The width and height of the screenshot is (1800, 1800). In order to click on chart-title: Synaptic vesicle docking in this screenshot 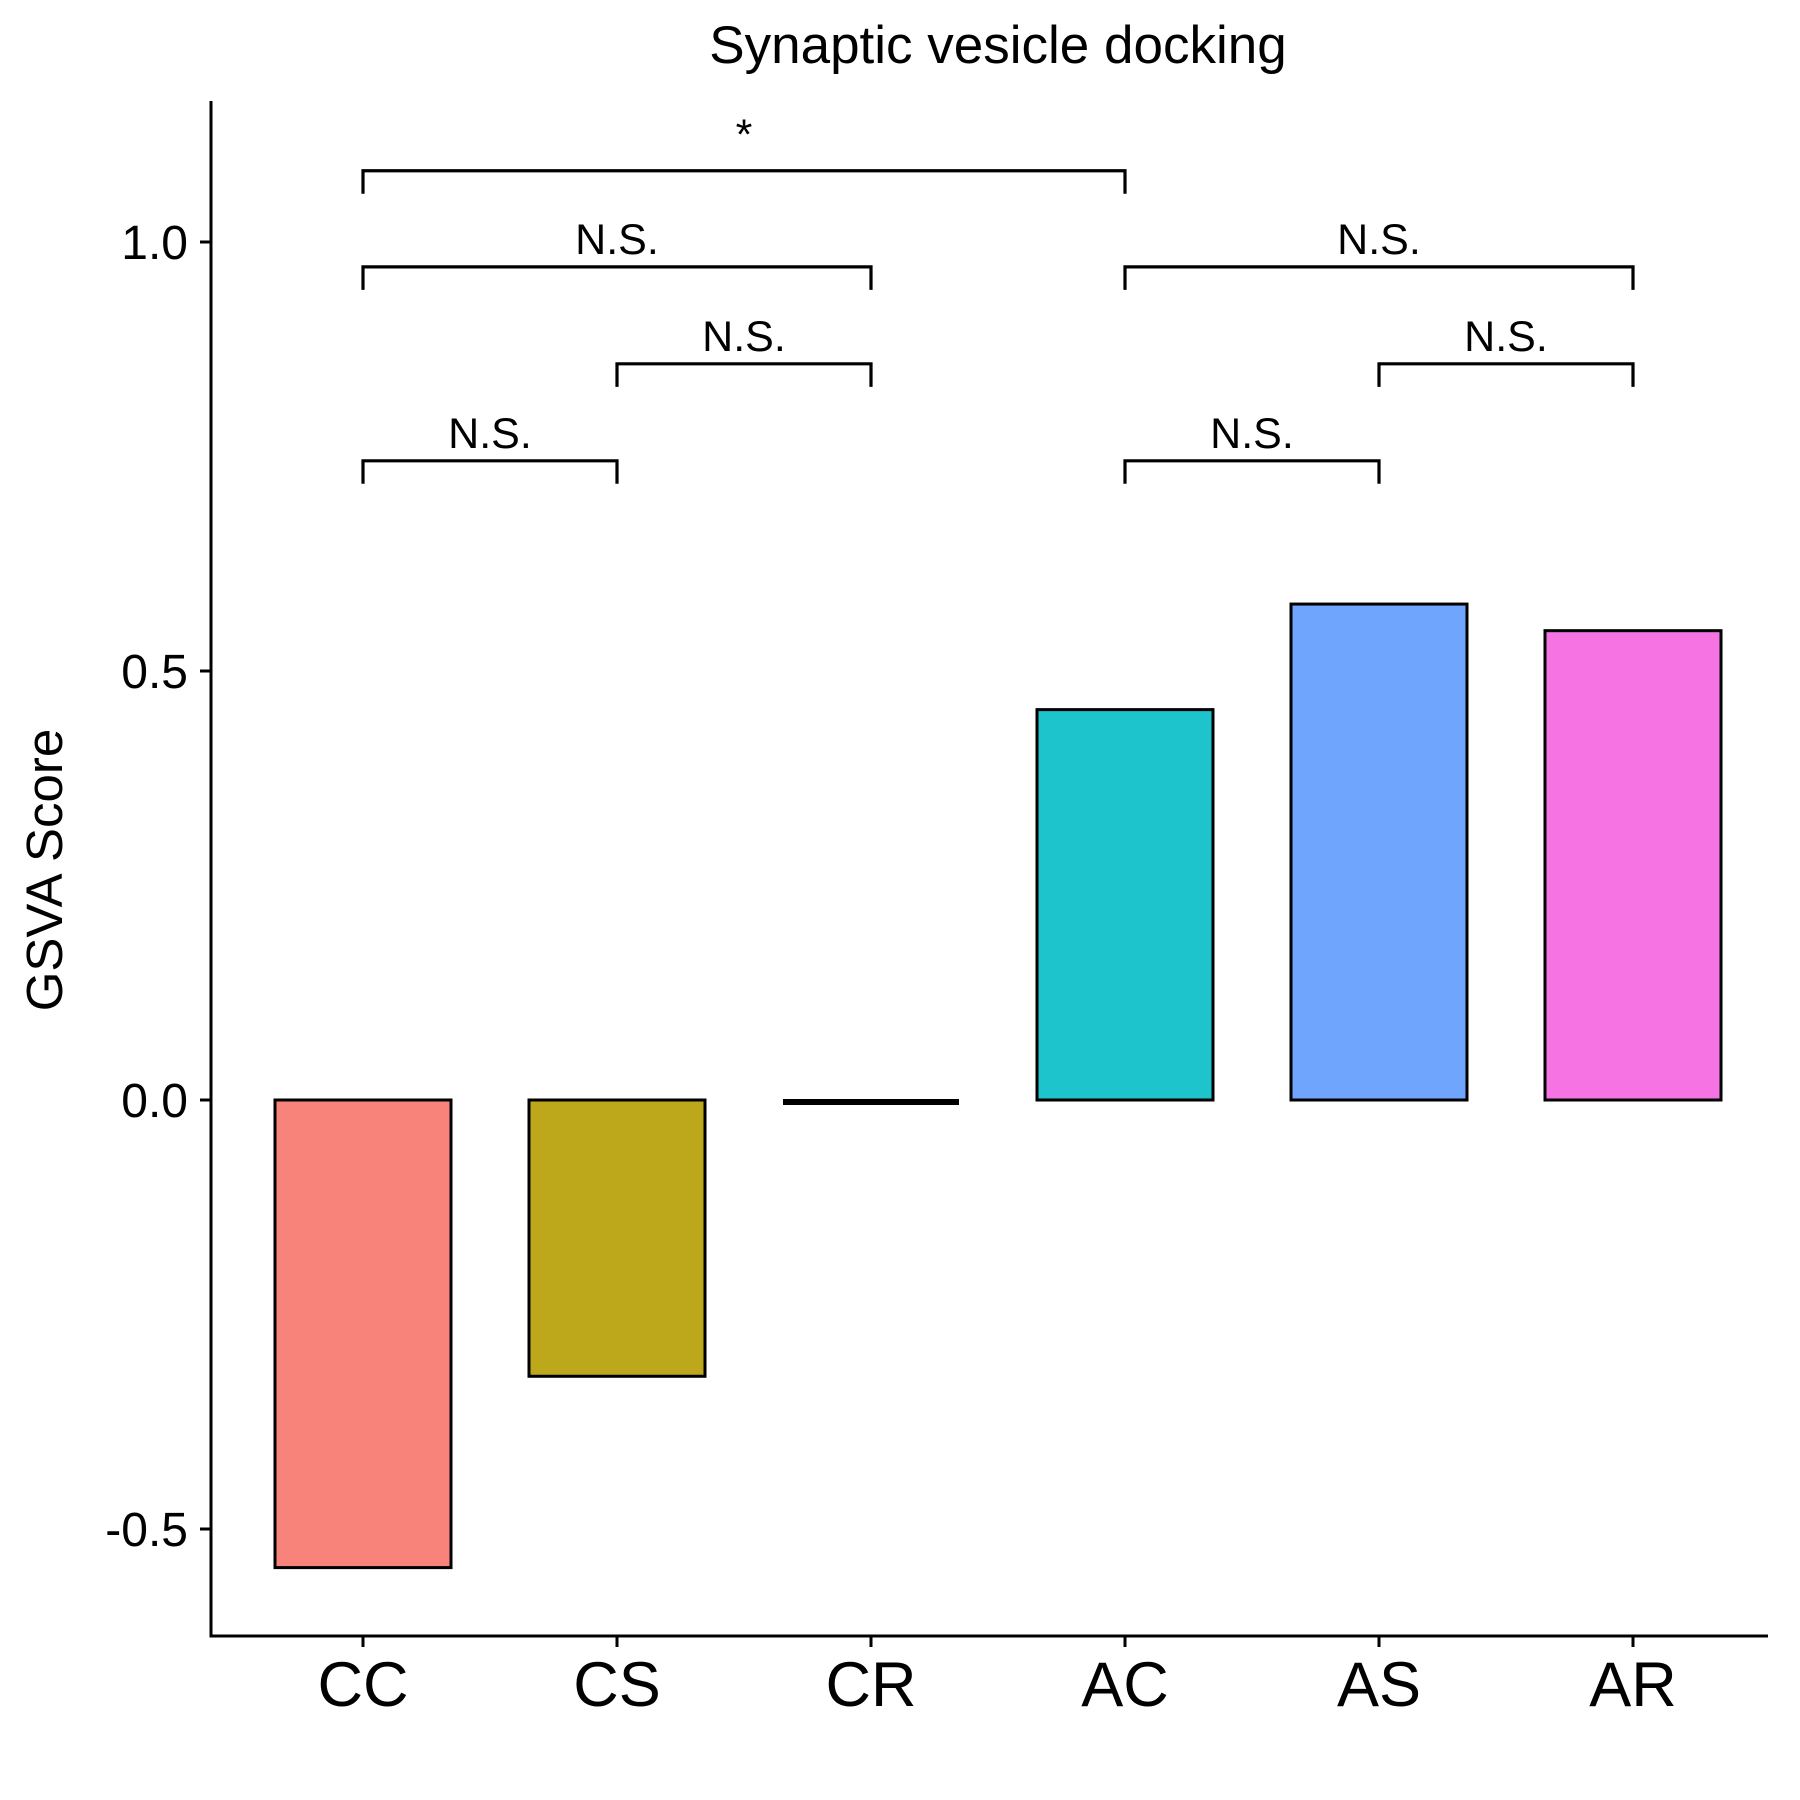, I will do `click(997, 45)`.